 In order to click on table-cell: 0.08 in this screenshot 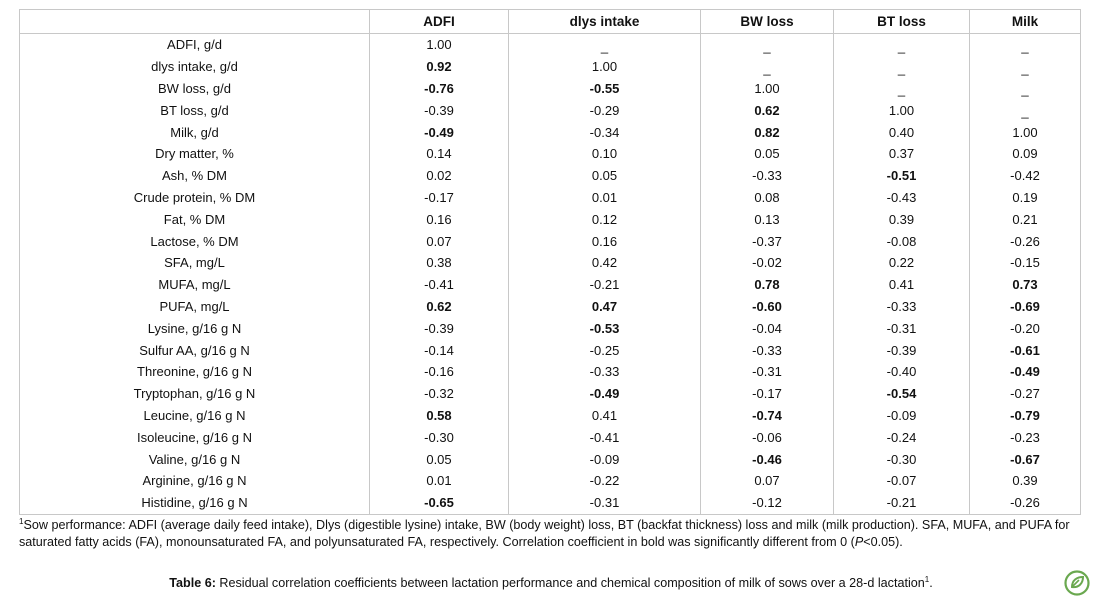, I will do `click(767, 197)`.